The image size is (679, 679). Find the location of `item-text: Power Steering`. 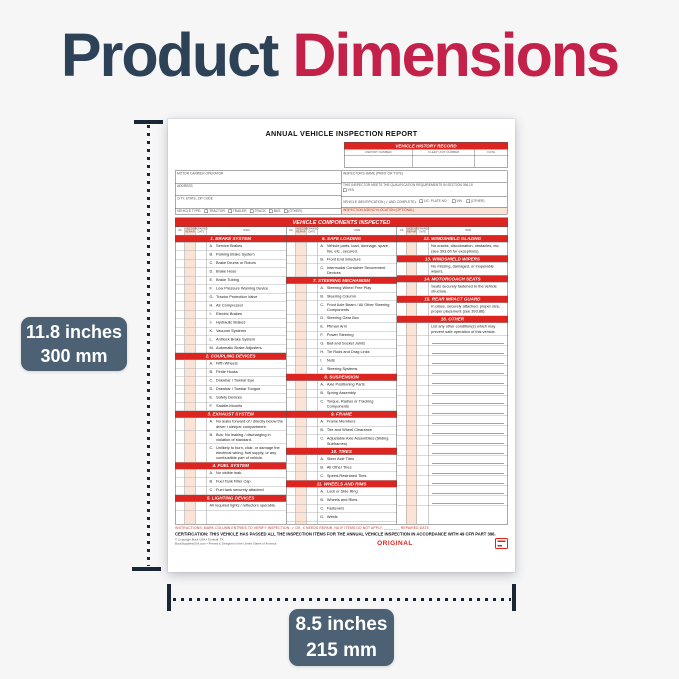

item-text: Power Steering is located at coordinates (340, 335).